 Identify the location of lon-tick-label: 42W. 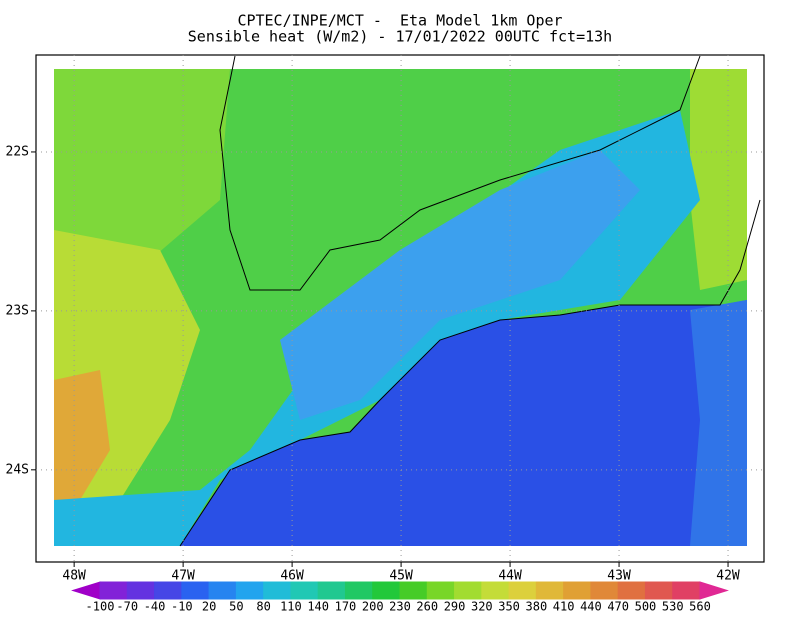
(728, 576).